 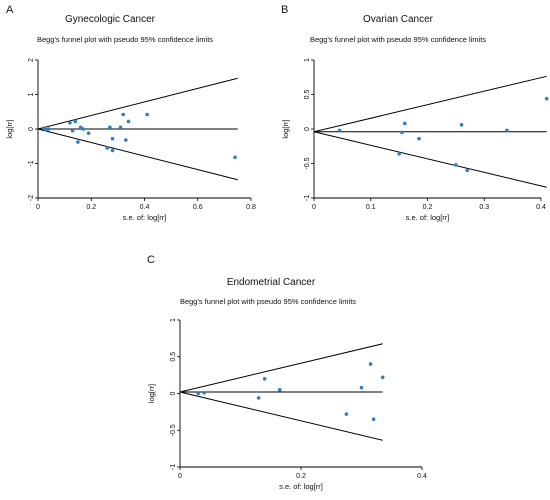 I want to click on x-tick-label: 0.1, so click(x=371, y=207).